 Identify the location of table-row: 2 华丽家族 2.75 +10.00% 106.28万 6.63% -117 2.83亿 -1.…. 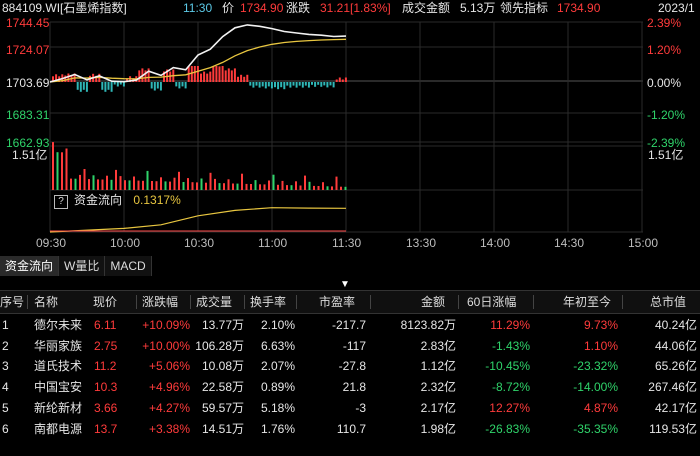
(350, 346).